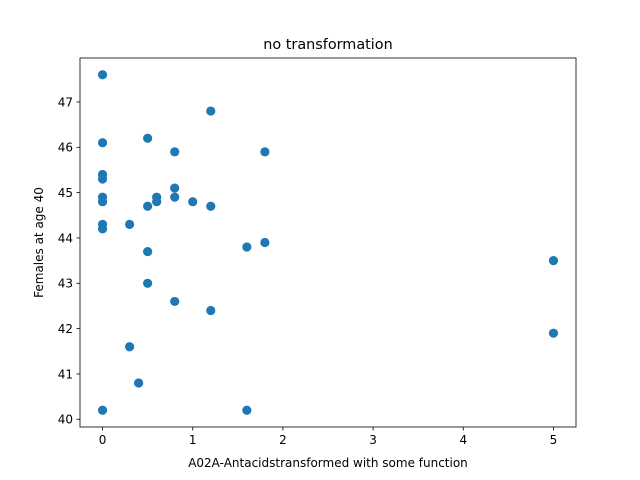 The image size is (640, 480). I want to click on x-tick-label-1: 1, so click(193, 440).